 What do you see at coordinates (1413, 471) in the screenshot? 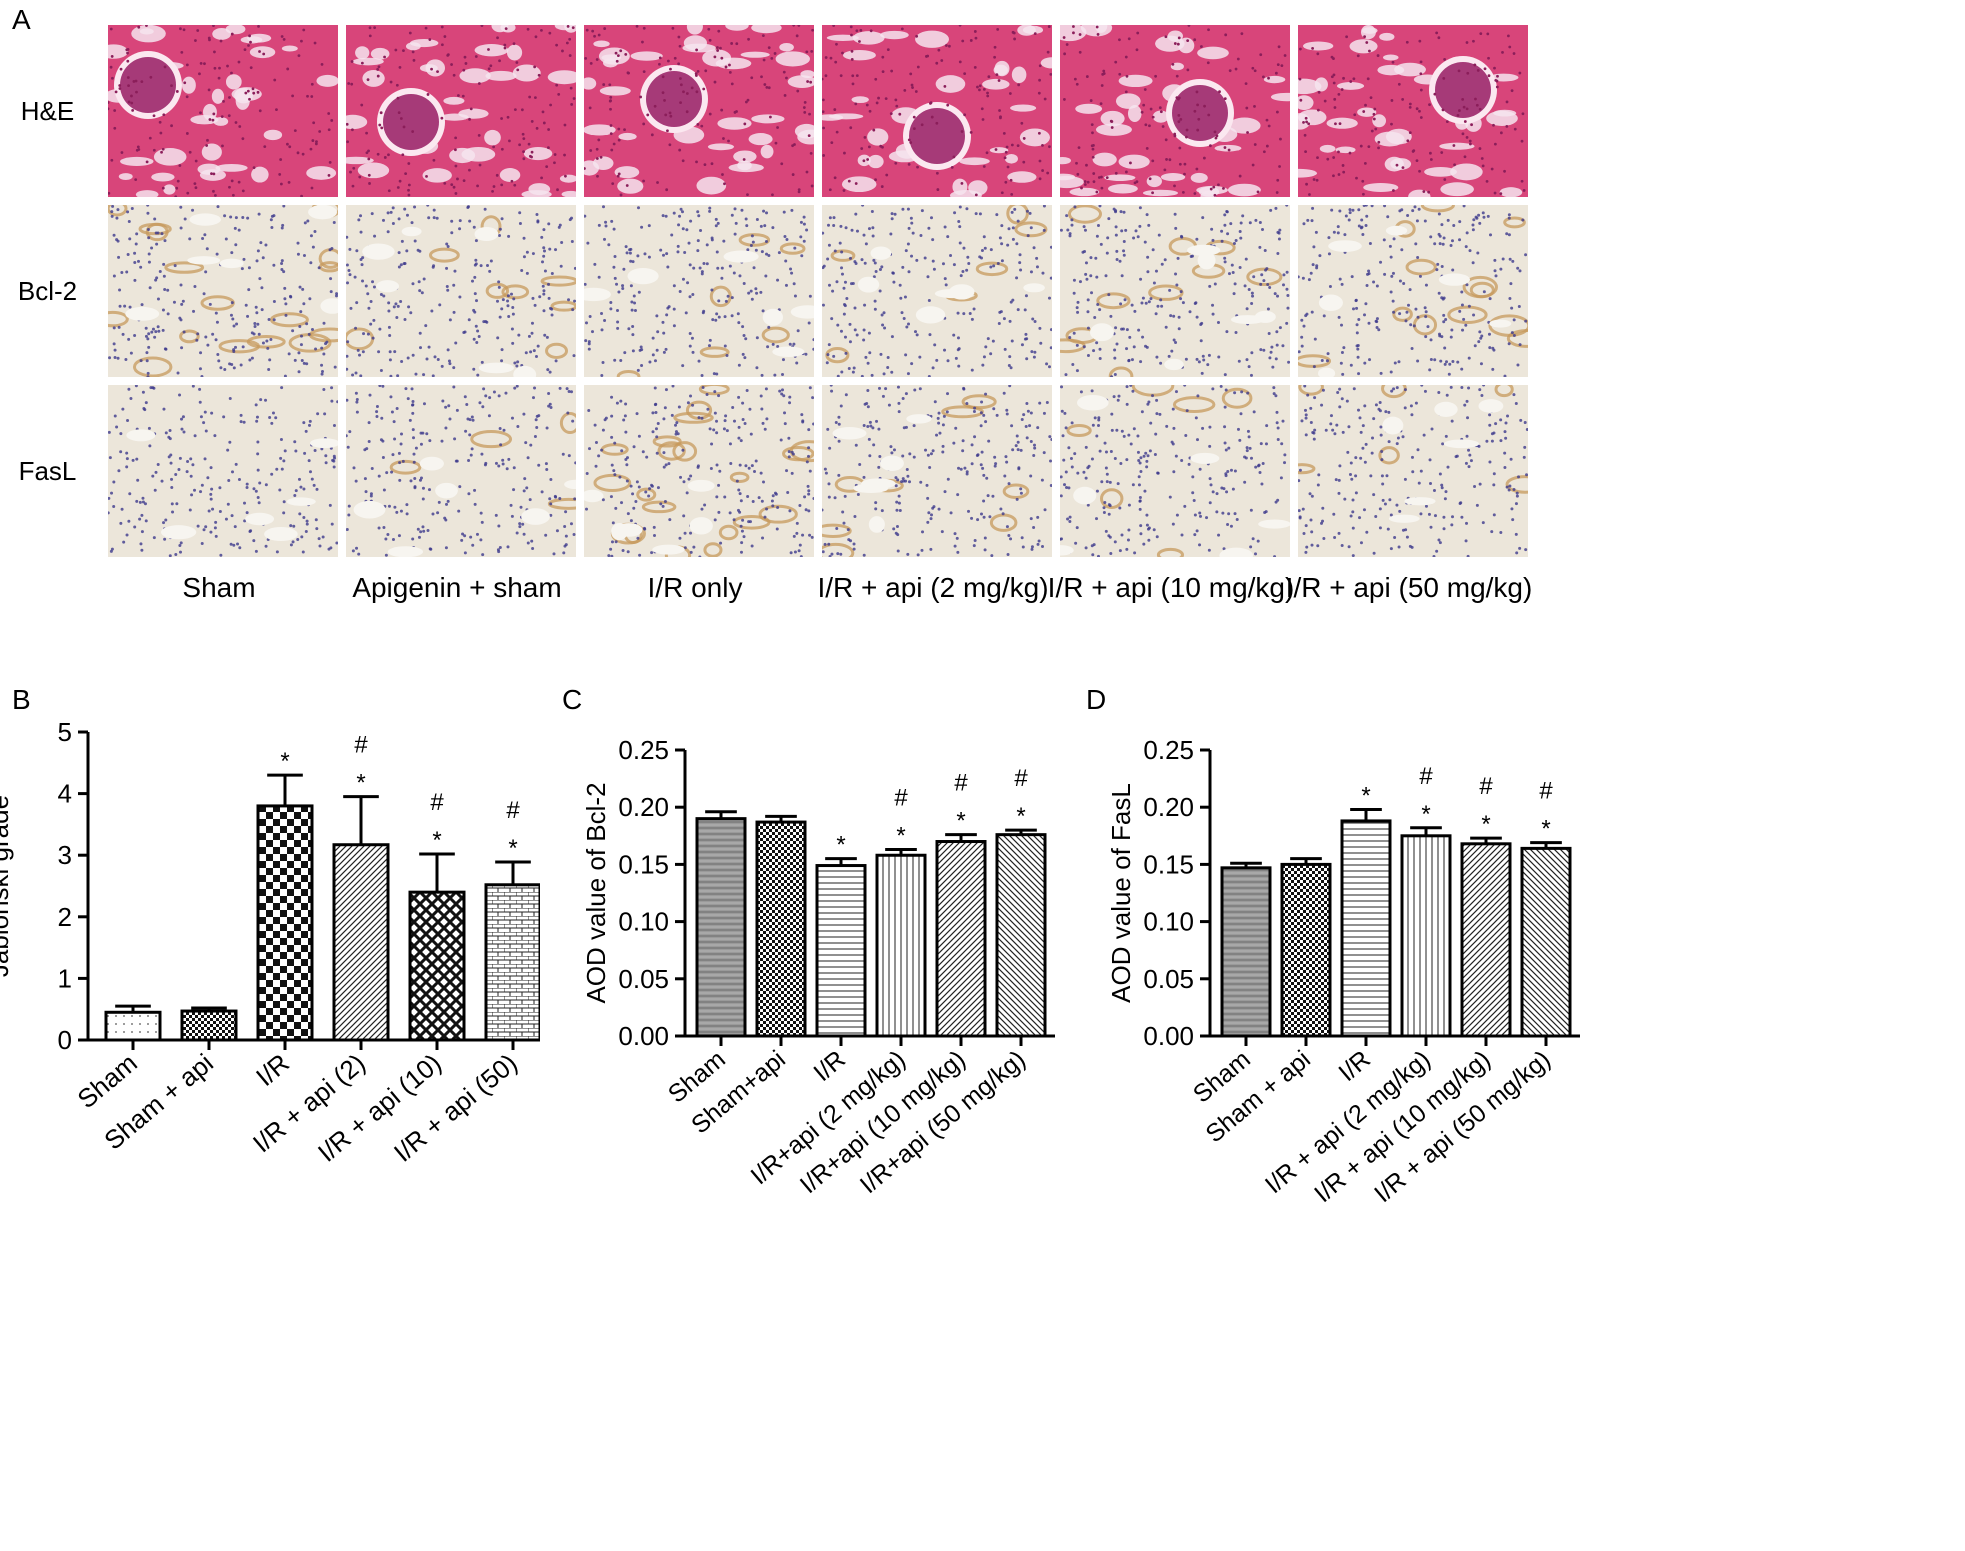
I see `micrograph-r2-c5` at bounding box center [1413, 471].